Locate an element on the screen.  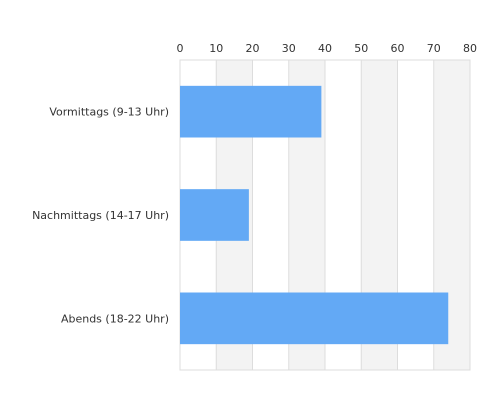
x-tick-label: 50 is located at coordinates (361, 48).